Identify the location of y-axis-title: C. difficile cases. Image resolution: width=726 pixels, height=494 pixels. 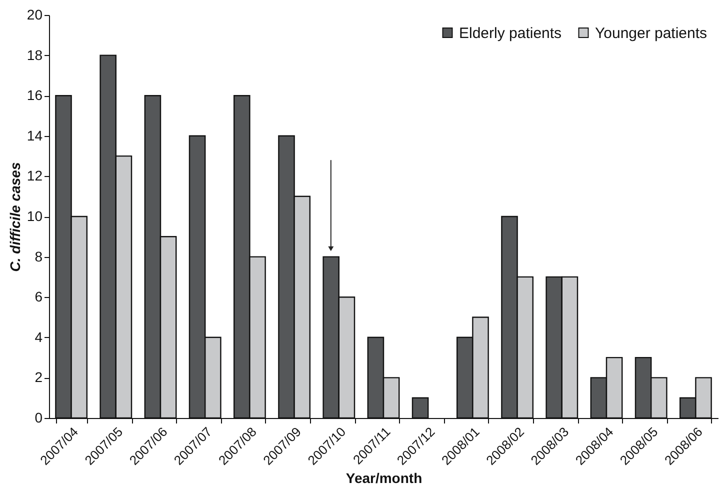
(14, 217).